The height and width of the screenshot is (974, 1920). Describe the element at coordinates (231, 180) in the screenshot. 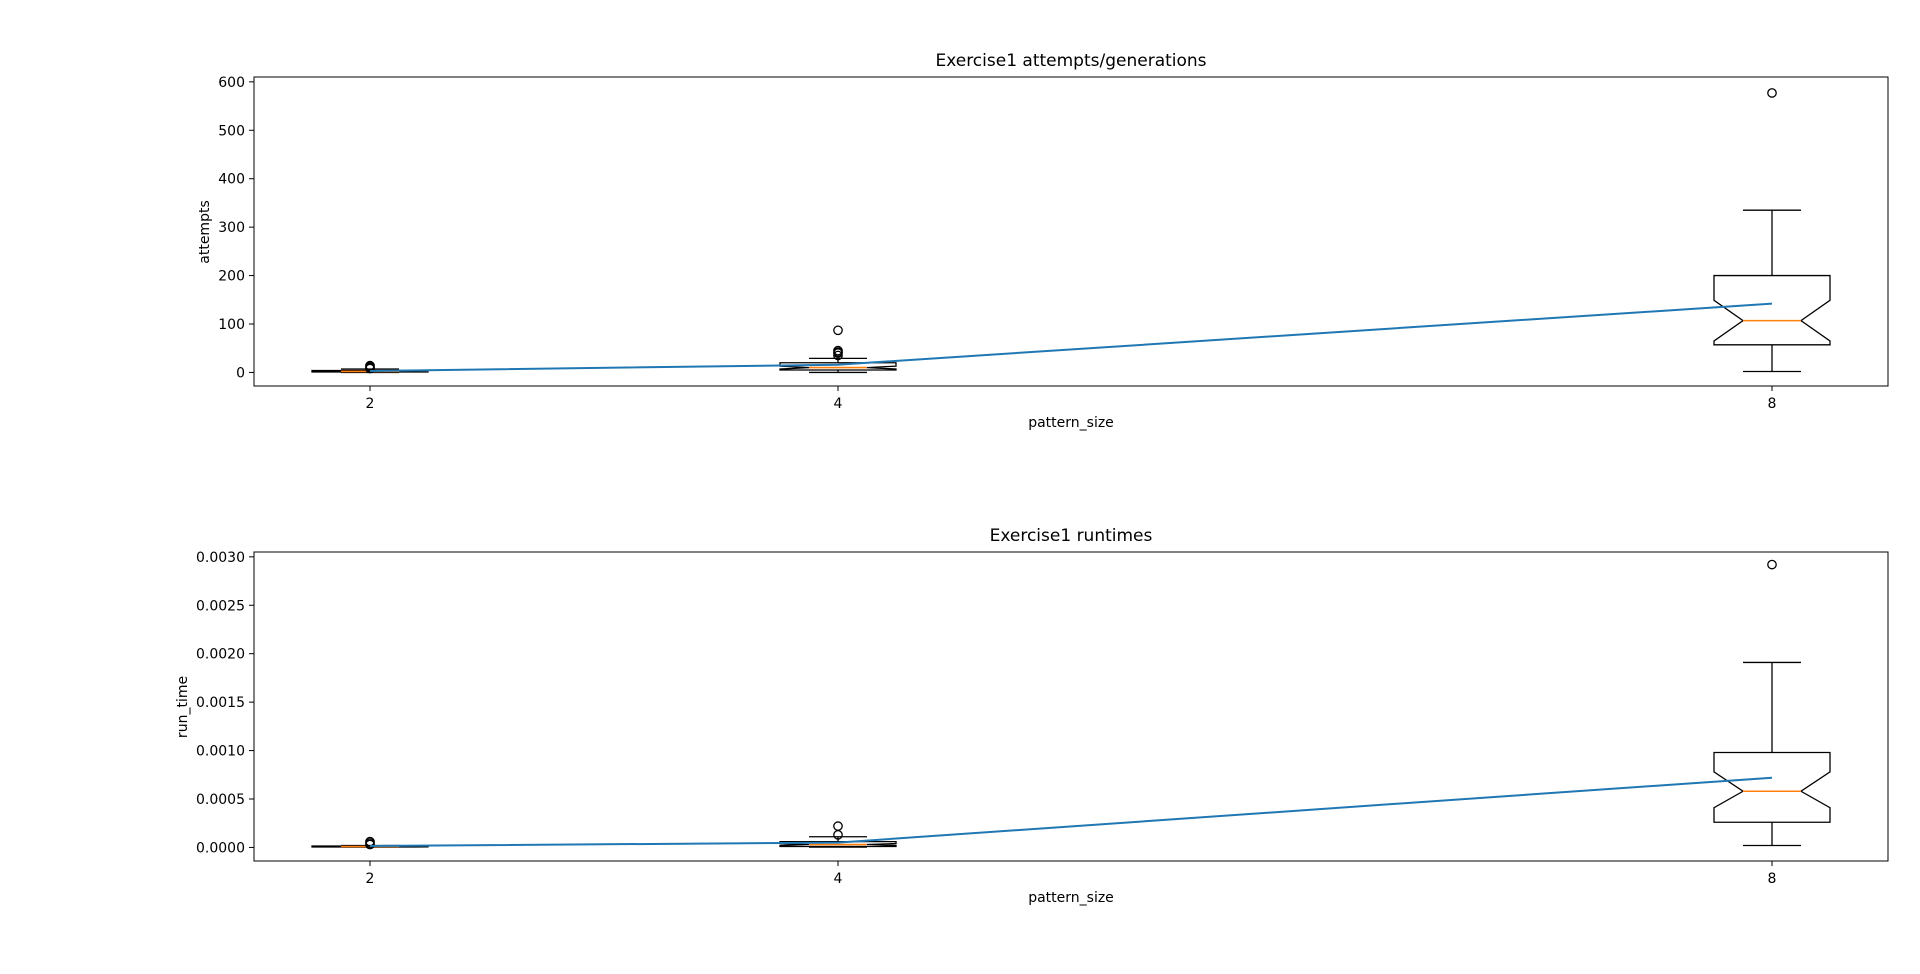

I see `y-tick-label: 400` at that location.